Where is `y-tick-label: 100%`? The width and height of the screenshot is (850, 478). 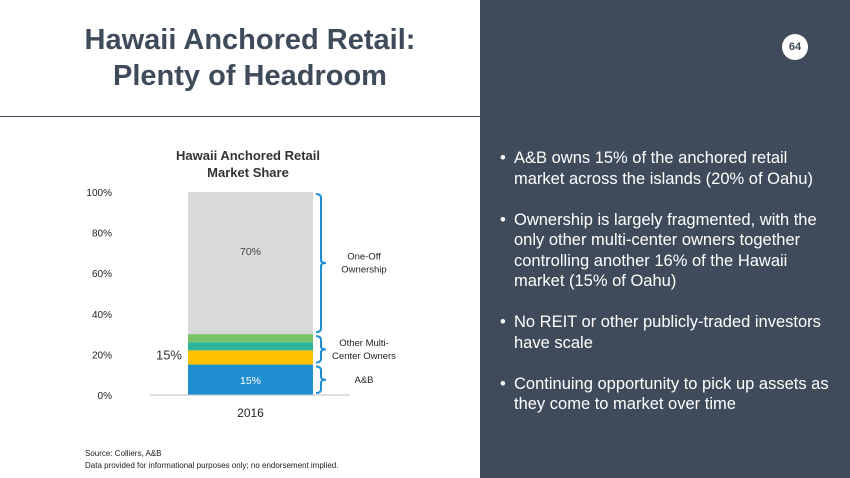 y-tick-label: 100% is located at coordinates (99, 193).